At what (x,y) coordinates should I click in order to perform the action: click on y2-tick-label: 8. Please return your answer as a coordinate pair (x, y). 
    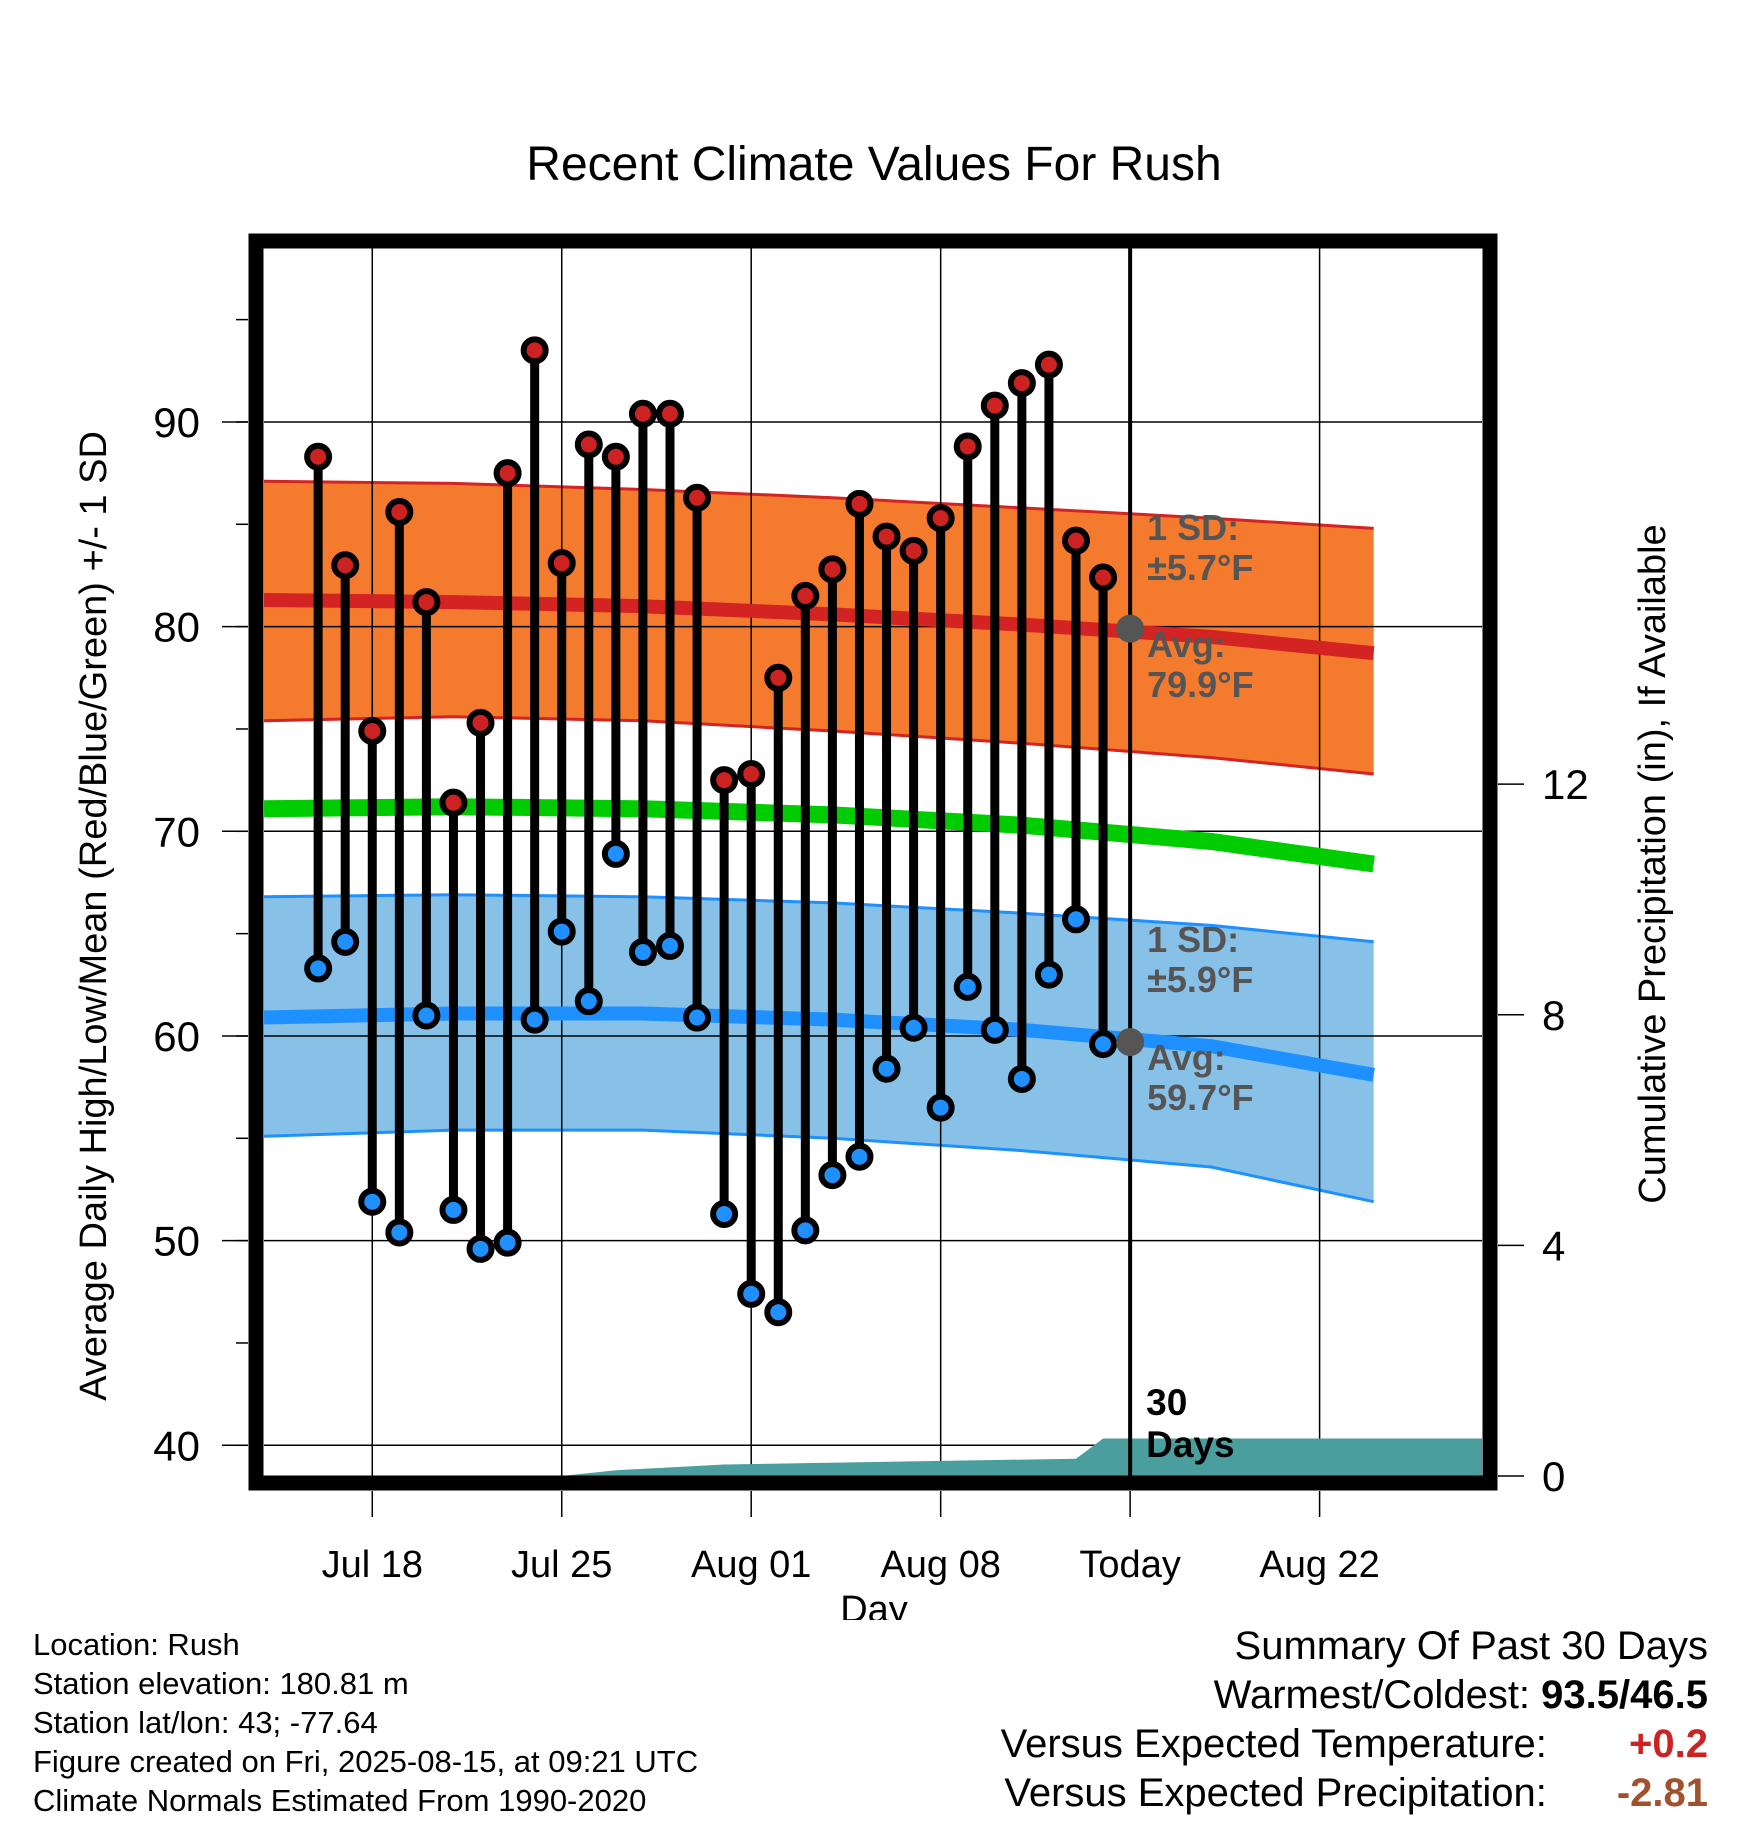
    Looking at the image, I should click on (1553, 1015).